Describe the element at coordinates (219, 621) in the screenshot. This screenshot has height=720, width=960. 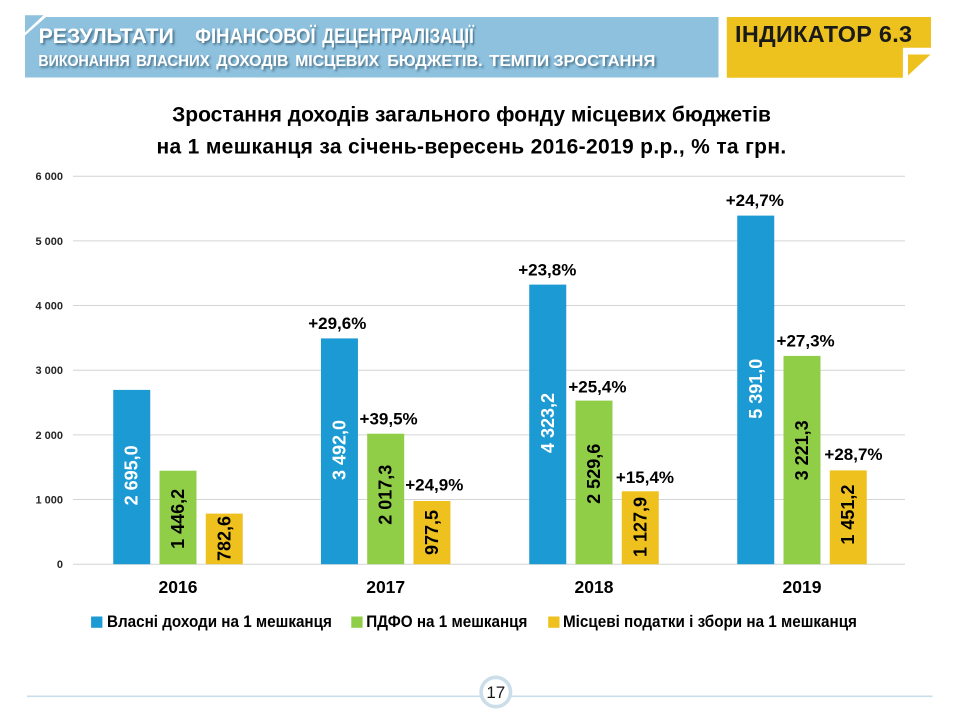
I see `svg-text: Власні доходи на 1 мешканця` at that location.